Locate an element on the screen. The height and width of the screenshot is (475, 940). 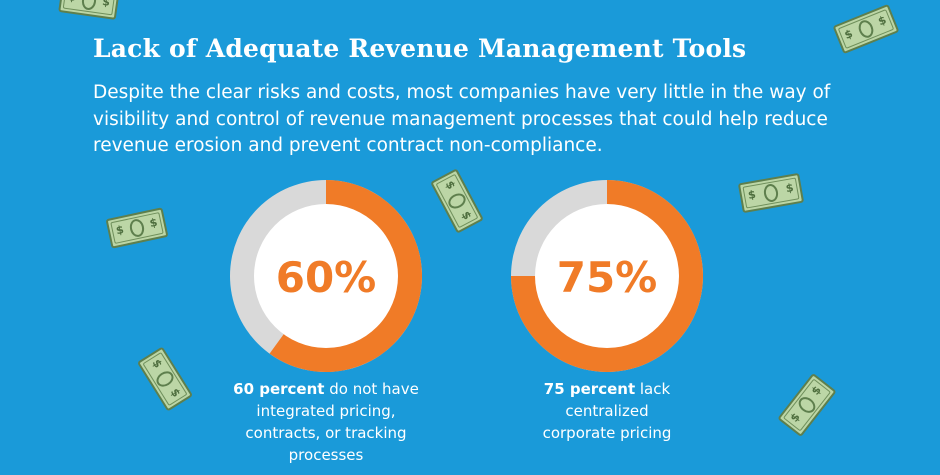
caption-bold: 75 percent is located at coordinates (589, 389).